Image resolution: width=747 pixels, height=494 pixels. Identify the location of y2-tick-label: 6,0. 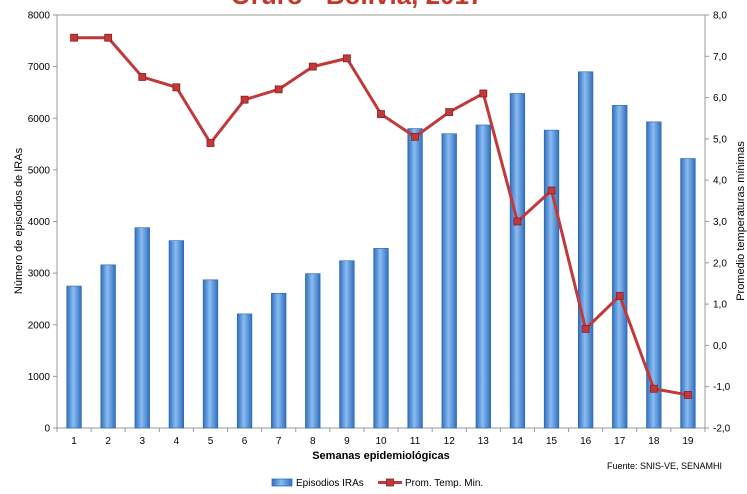
(720, 98).